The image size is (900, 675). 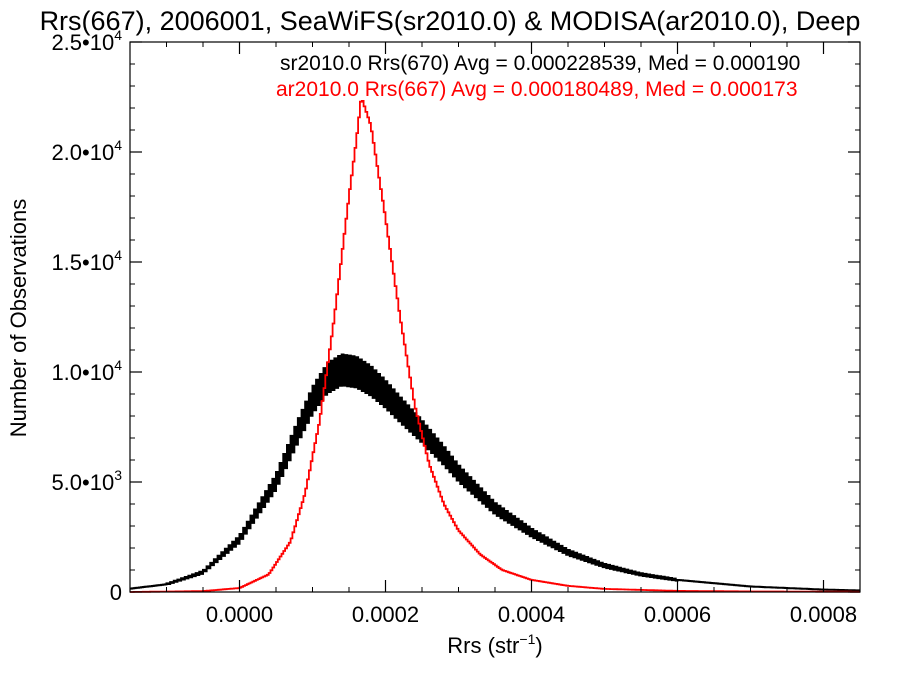 What do you see at coordinates (86, 41) in the screenshot?
I see `y-tick-label: 2.5•104` at bounding box center [86, 41].